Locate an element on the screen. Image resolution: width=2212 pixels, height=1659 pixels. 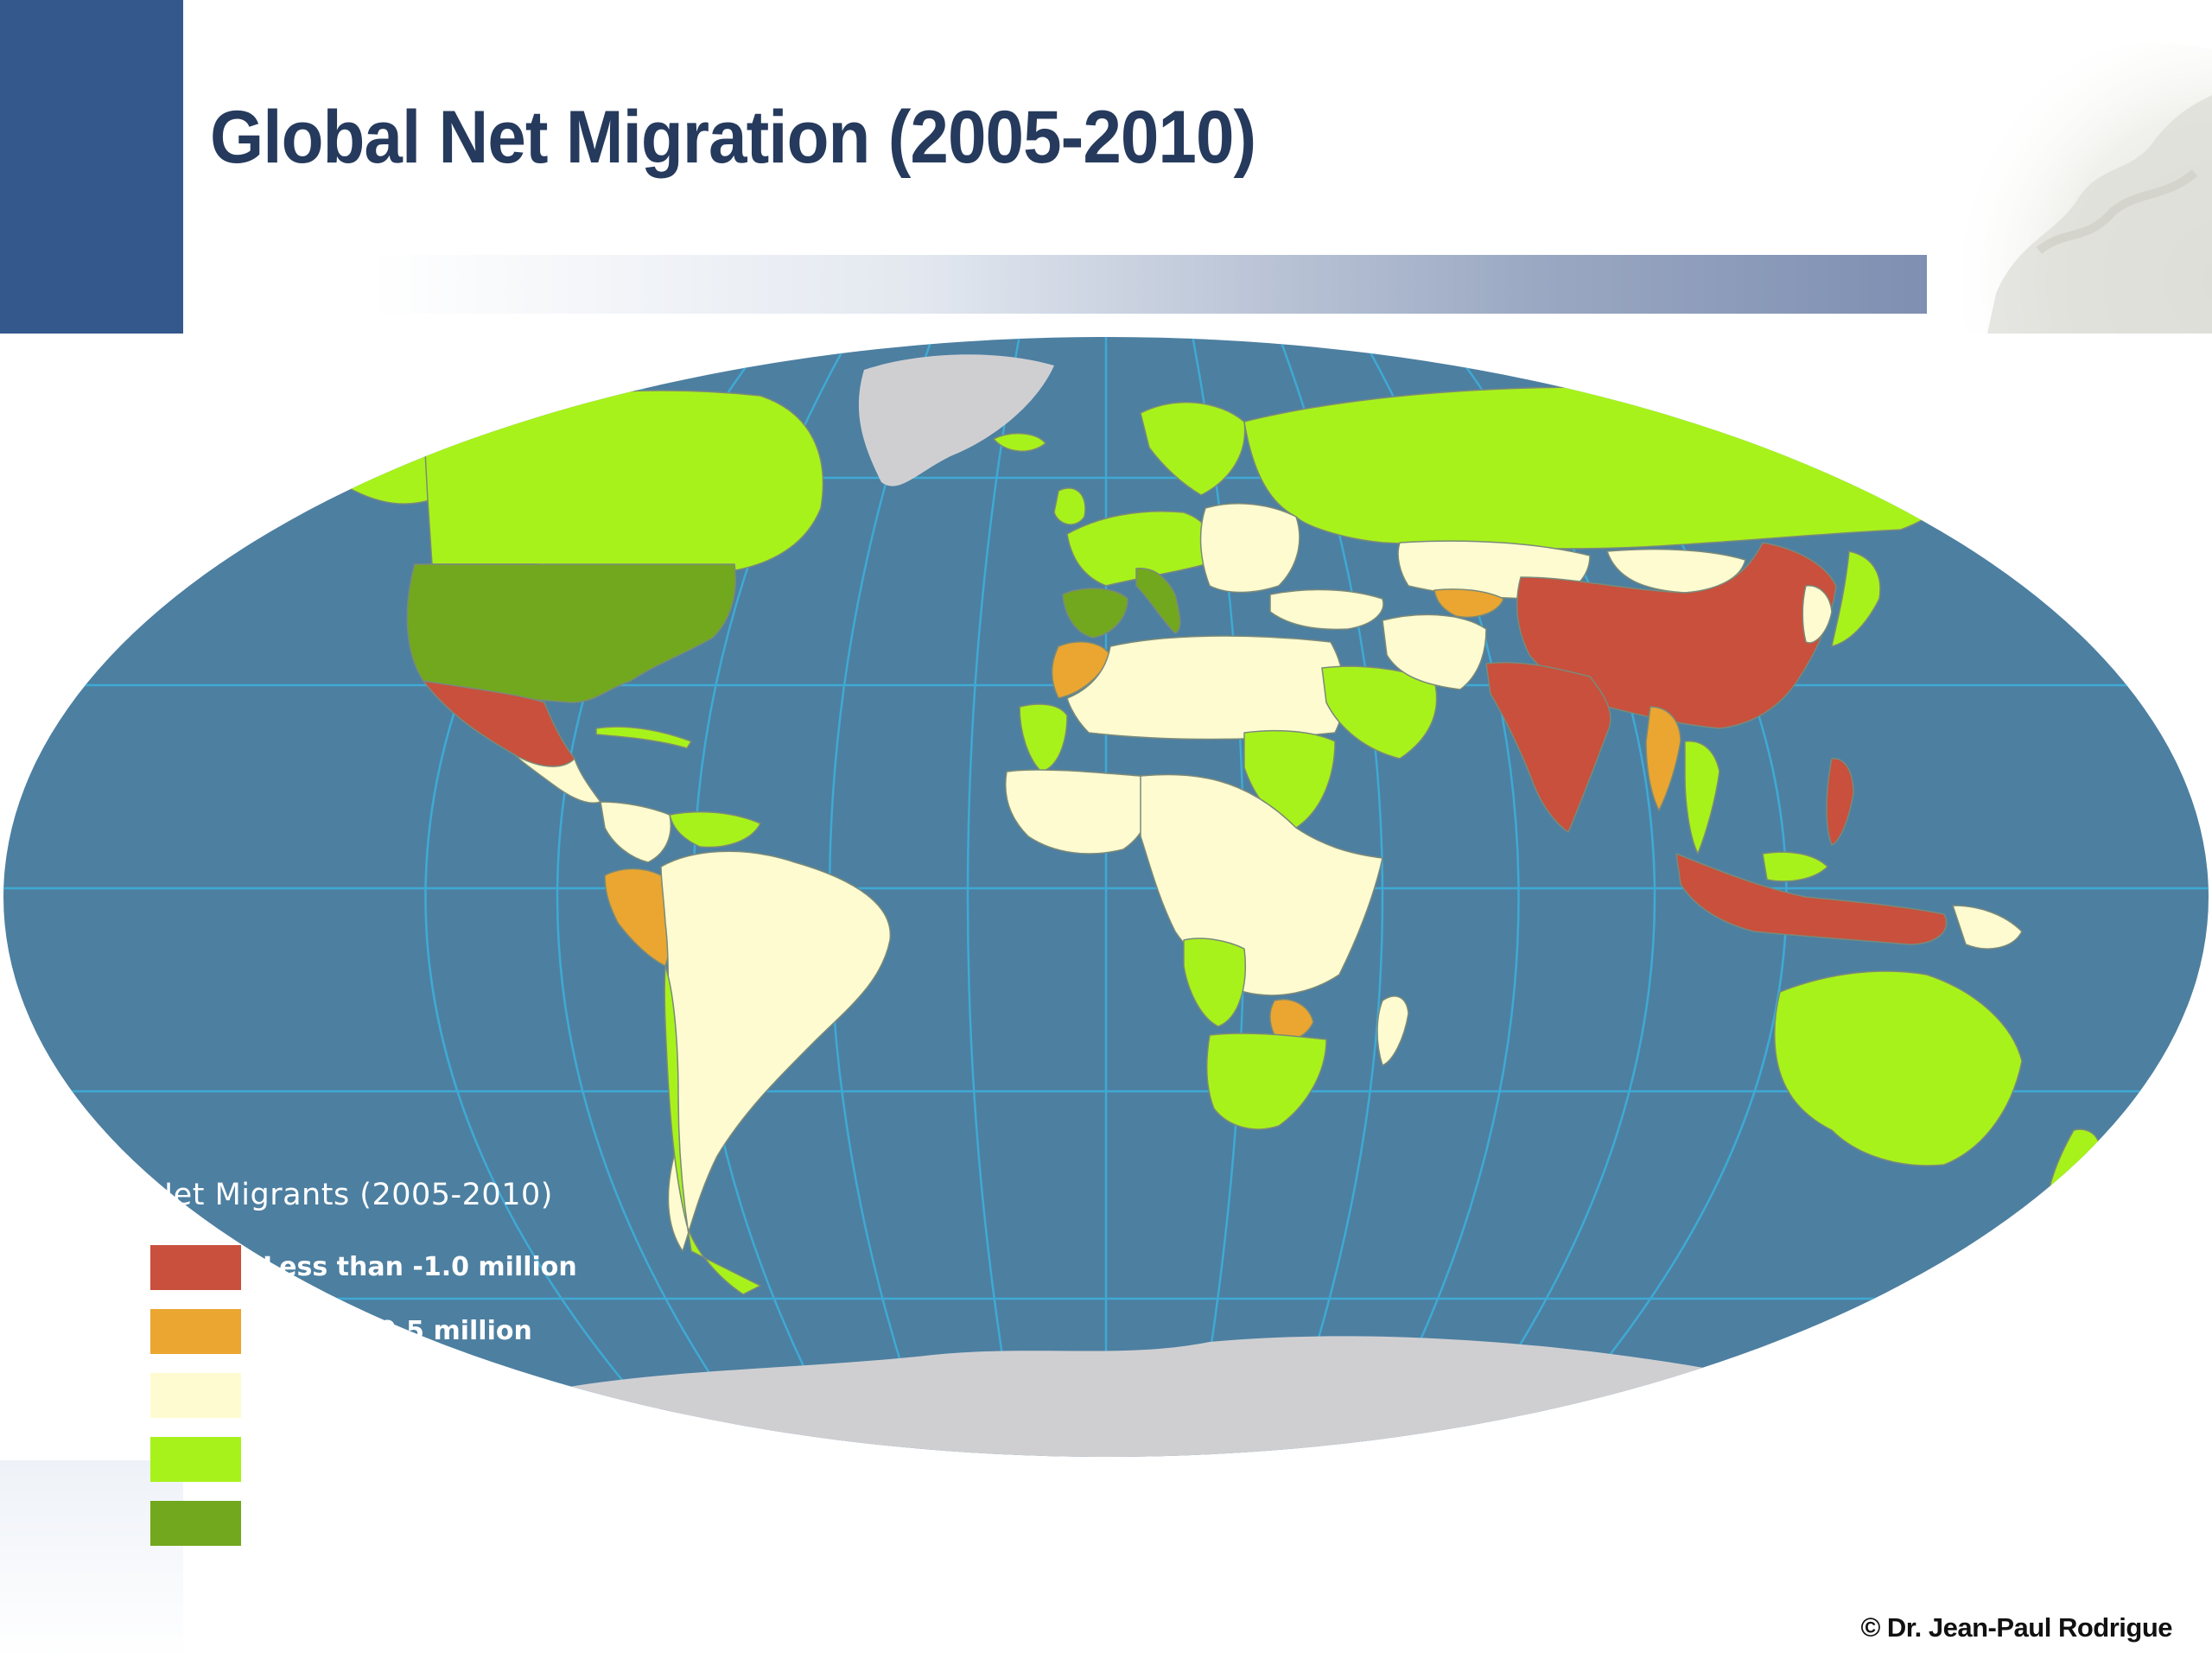
legend-label: Less than -1.0 million is located at coordinates (420, 1267).